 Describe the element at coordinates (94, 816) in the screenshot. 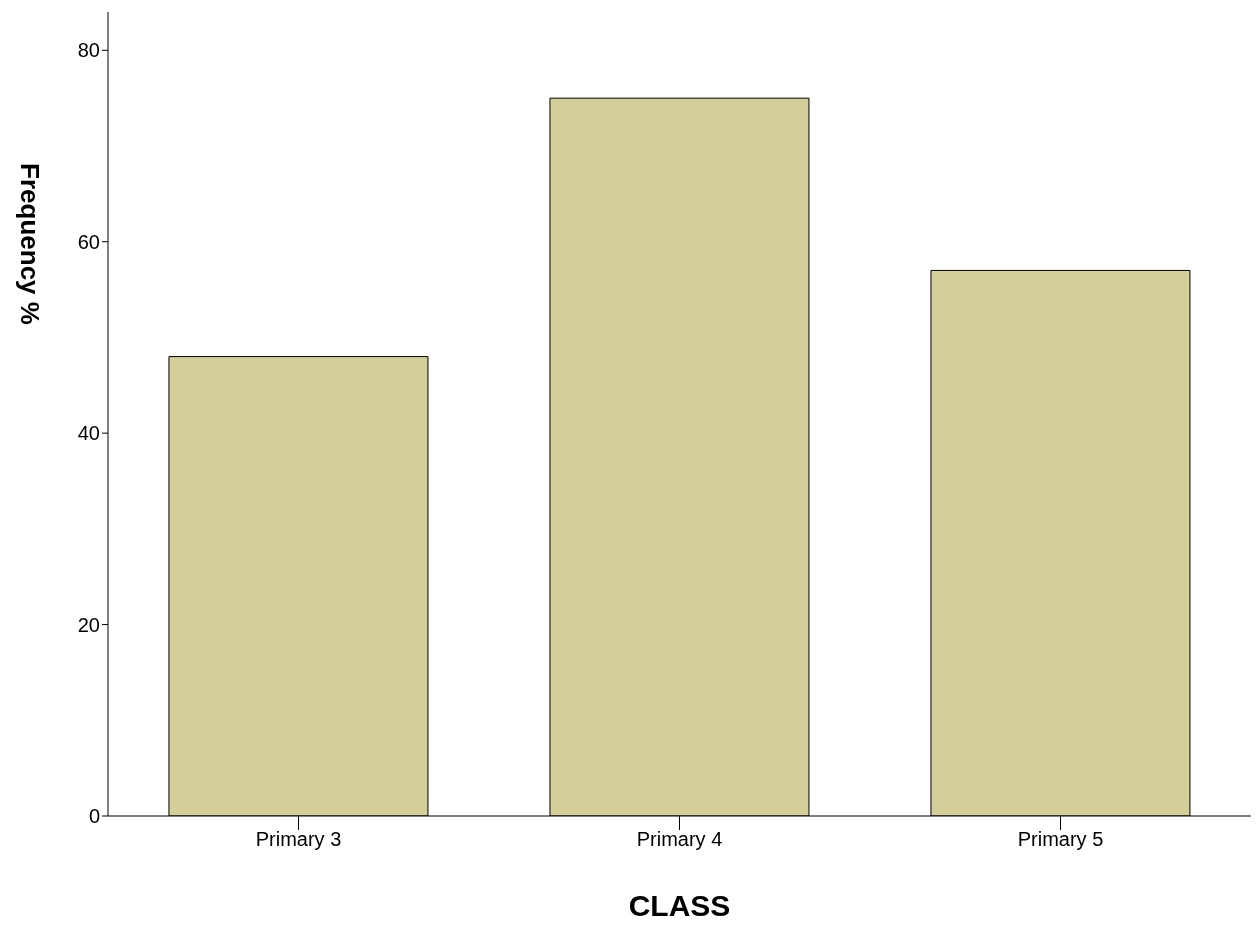

I see `y-tick-label: 0` at that location.